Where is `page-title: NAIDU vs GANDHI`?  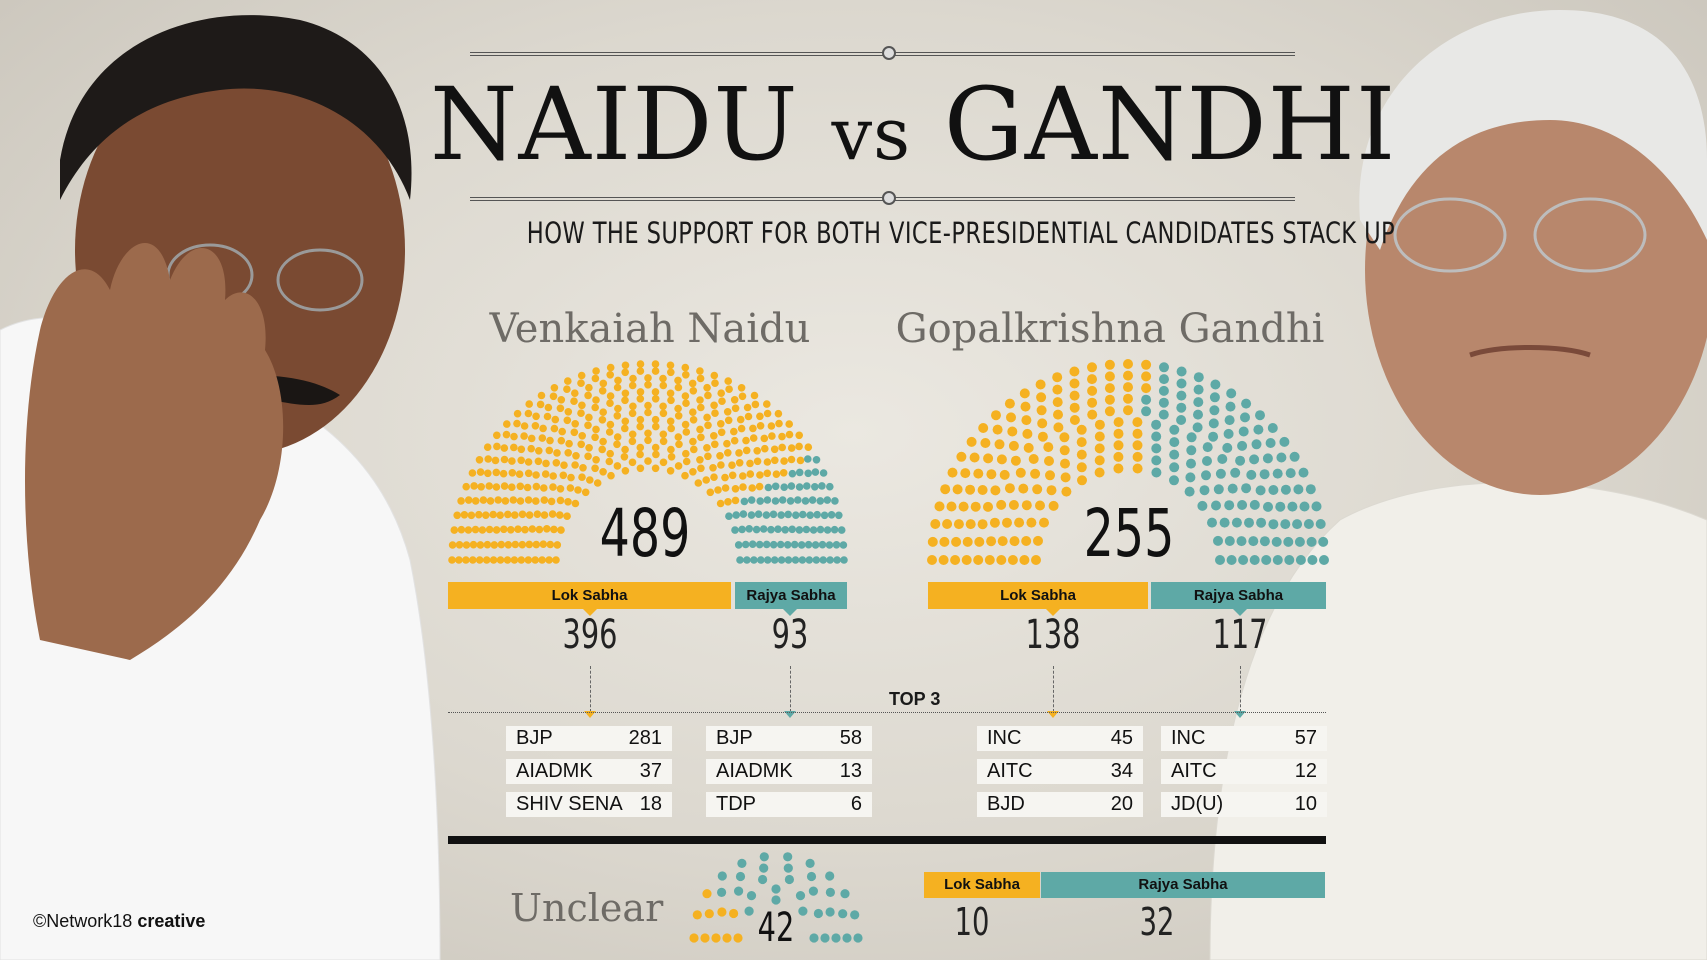
page-title: NAIDU vs GANDHI is located at coordinates (912, 129).